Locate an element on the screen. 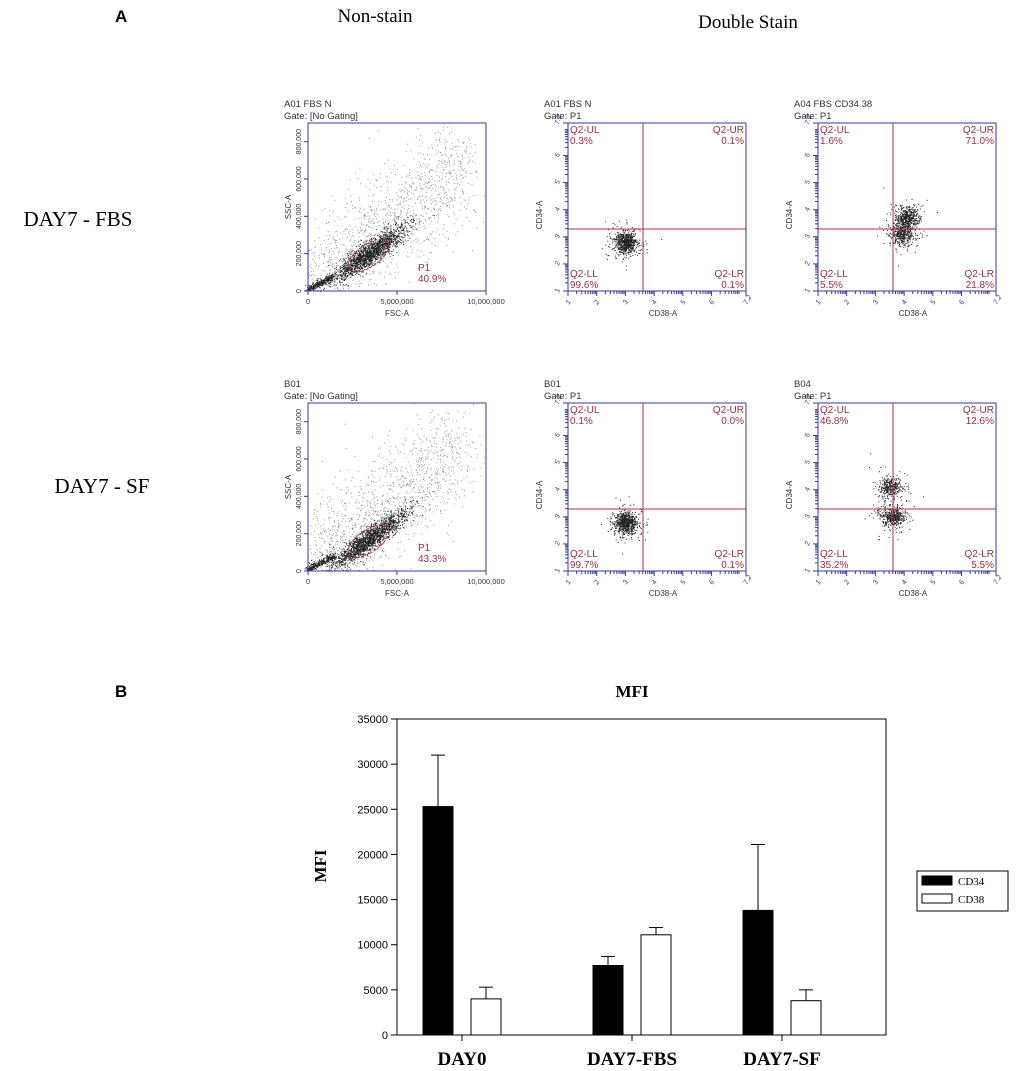 Image resolution: width=1020 pixels, height=1071 pixels. y-tick-label: 5 is located at coordinates (558, 182).